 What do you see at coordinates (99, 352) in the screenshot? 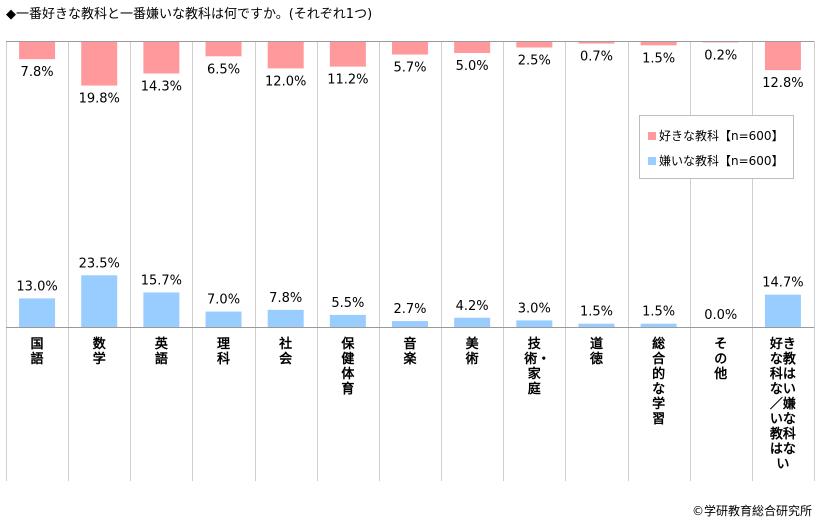
I see `category-label: 数学` at bounding box center [99, 352].